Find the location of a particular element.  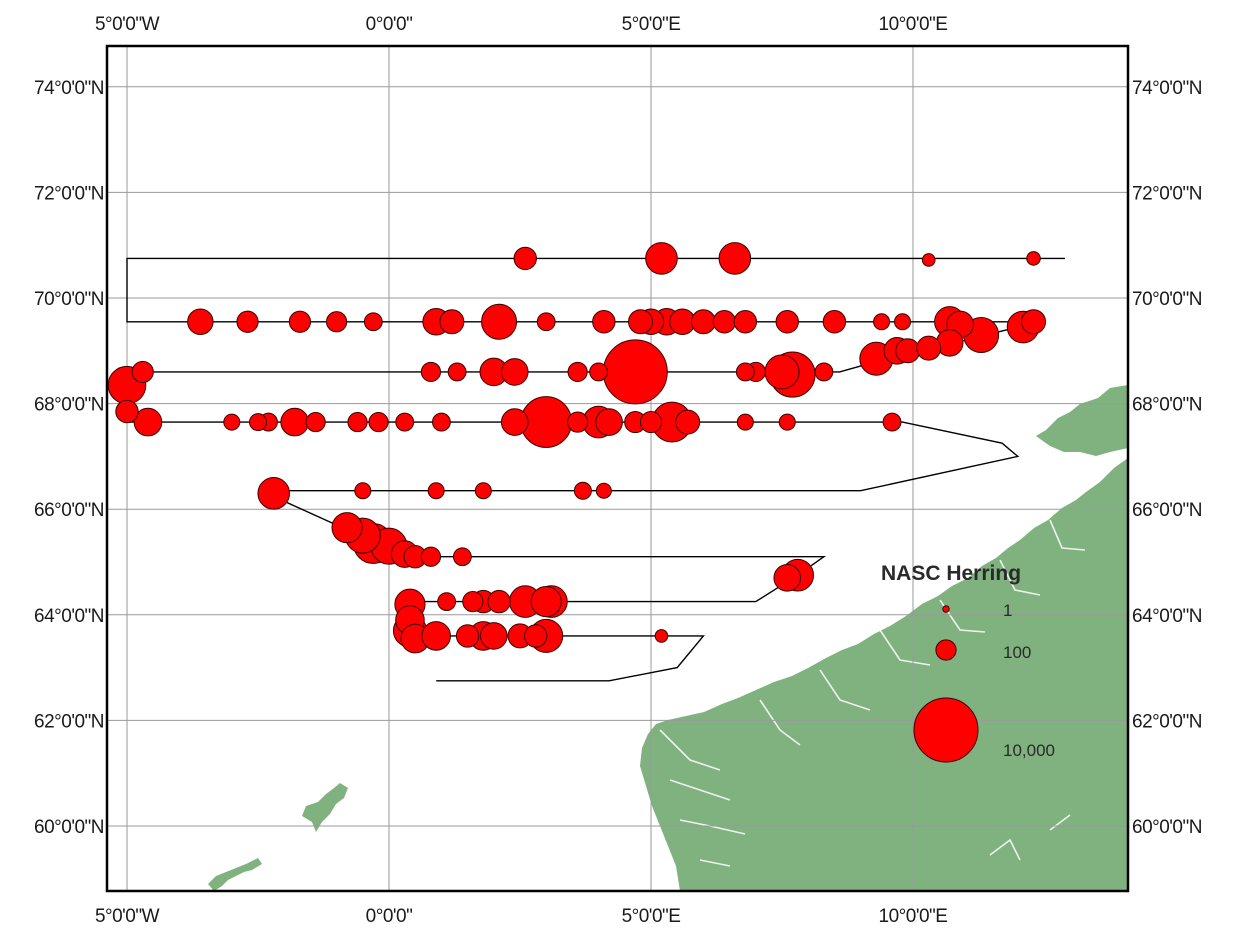

left-lat-label: 64°0'0"N is located at coordinates (69, 616).